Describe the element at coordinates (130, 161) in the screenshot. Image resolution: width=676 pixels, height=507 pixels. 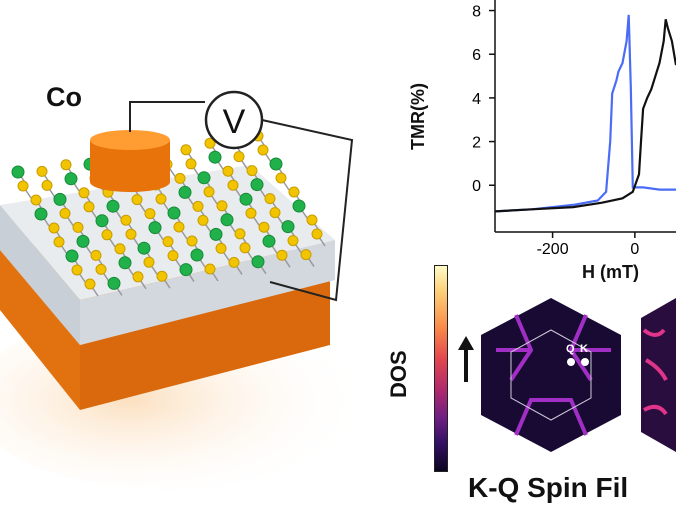
I see `co-electrode` at that location.